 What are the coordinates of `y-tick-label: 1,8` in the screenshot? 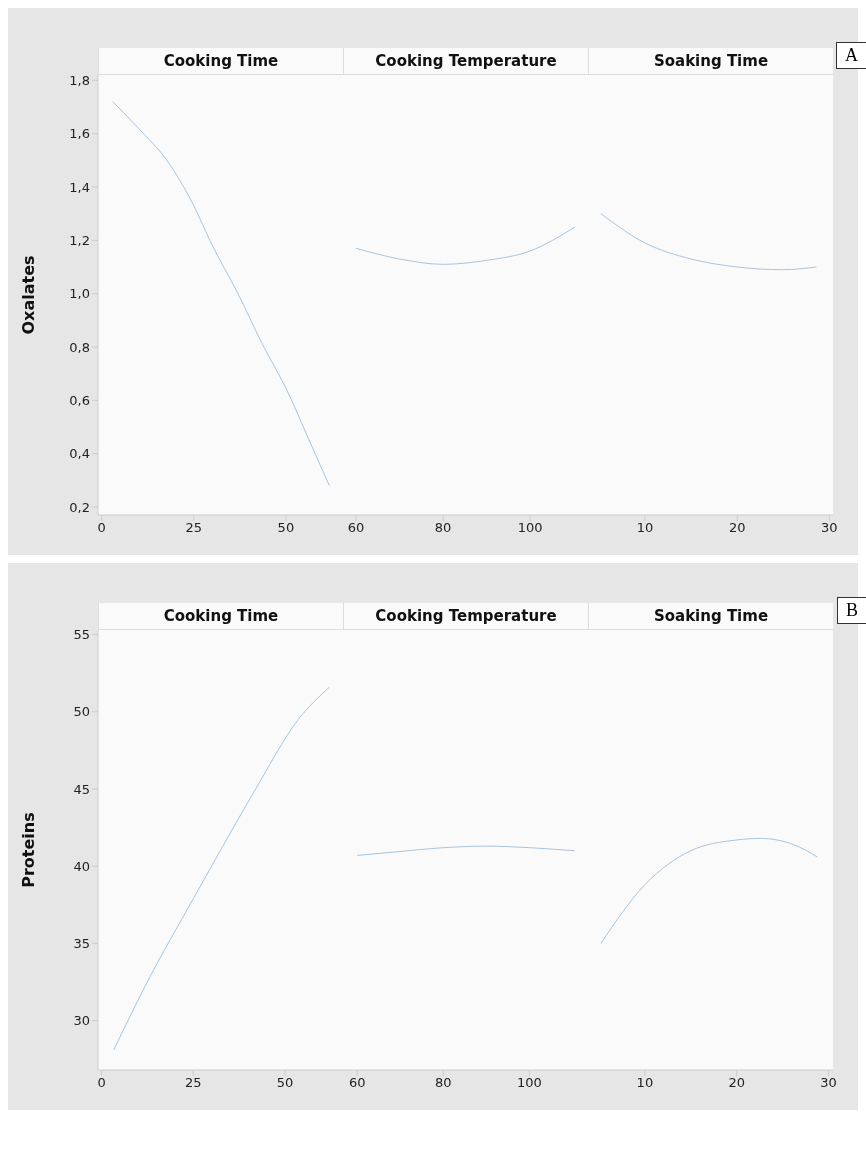 It's located at (79, 80).